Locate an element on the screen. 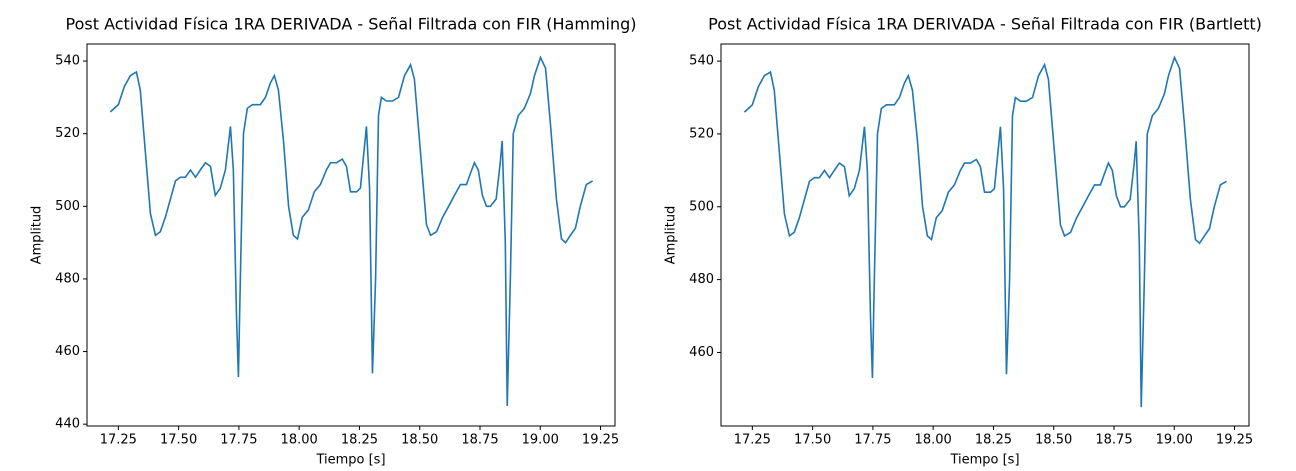 Image resolution: width=1296 pixels, height=471 pixels. y-tick-label: 440 is located at coordinates (67, 424).